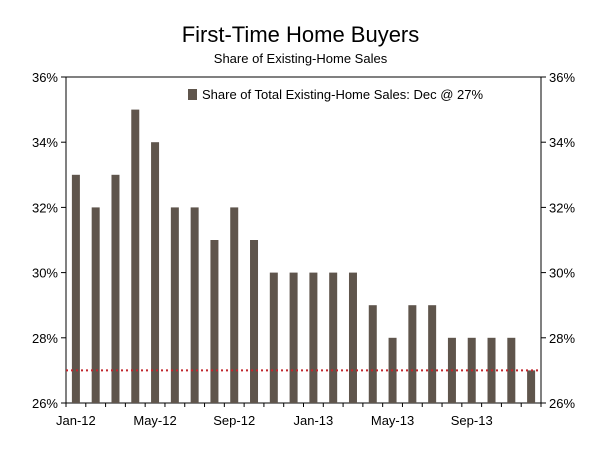  I want to click on y-tick-label-right: 26%, so click(562, 403).